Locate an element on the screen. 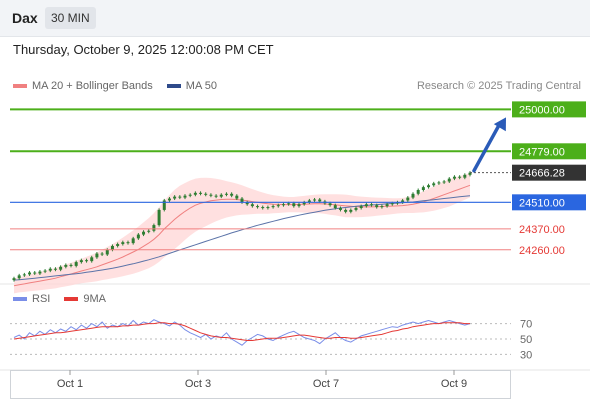  timeframe-button: 30 MIN is located at coordinates (70, 18).